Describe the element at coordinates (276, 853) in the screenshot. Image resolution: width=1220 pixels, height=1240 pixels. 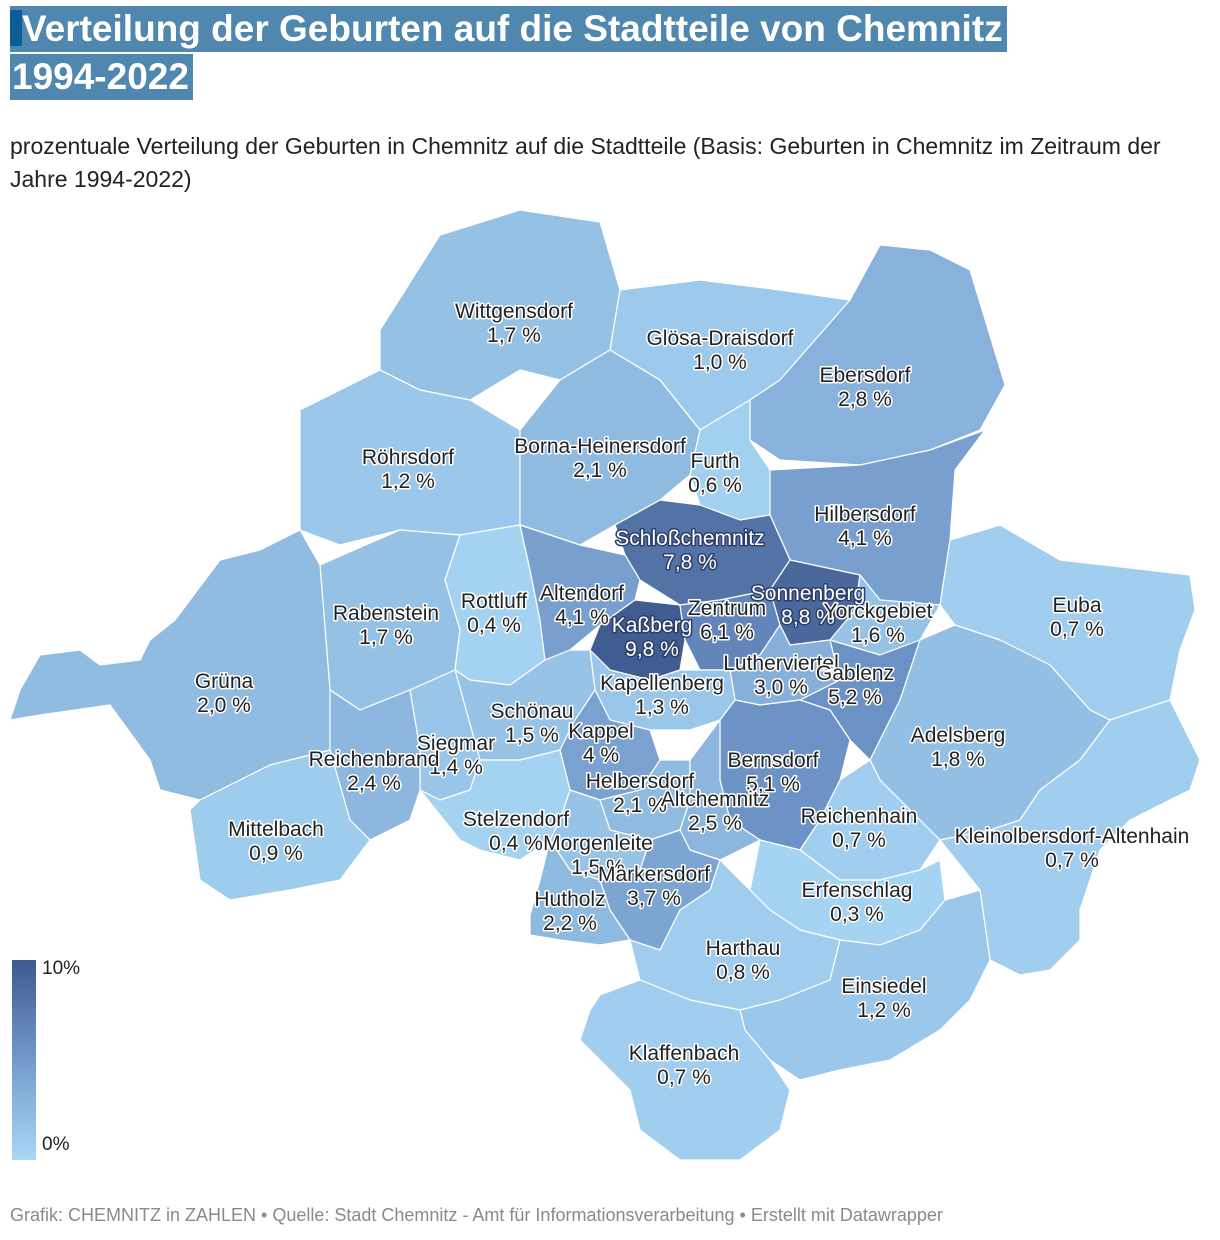
I see `district-value-label: 0,9 %` at that location.